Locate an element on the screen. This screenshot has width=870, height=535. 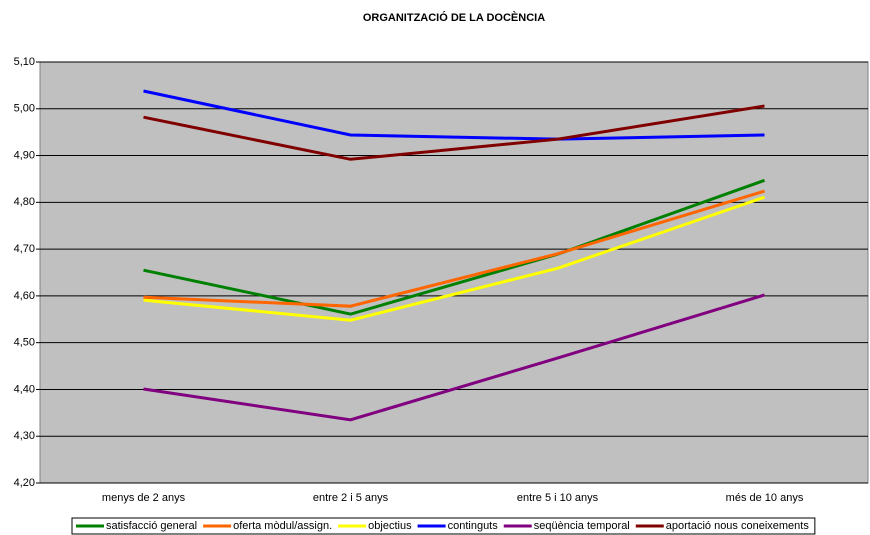
legend-label: satisfacció general is located at coordinates (151, 526).